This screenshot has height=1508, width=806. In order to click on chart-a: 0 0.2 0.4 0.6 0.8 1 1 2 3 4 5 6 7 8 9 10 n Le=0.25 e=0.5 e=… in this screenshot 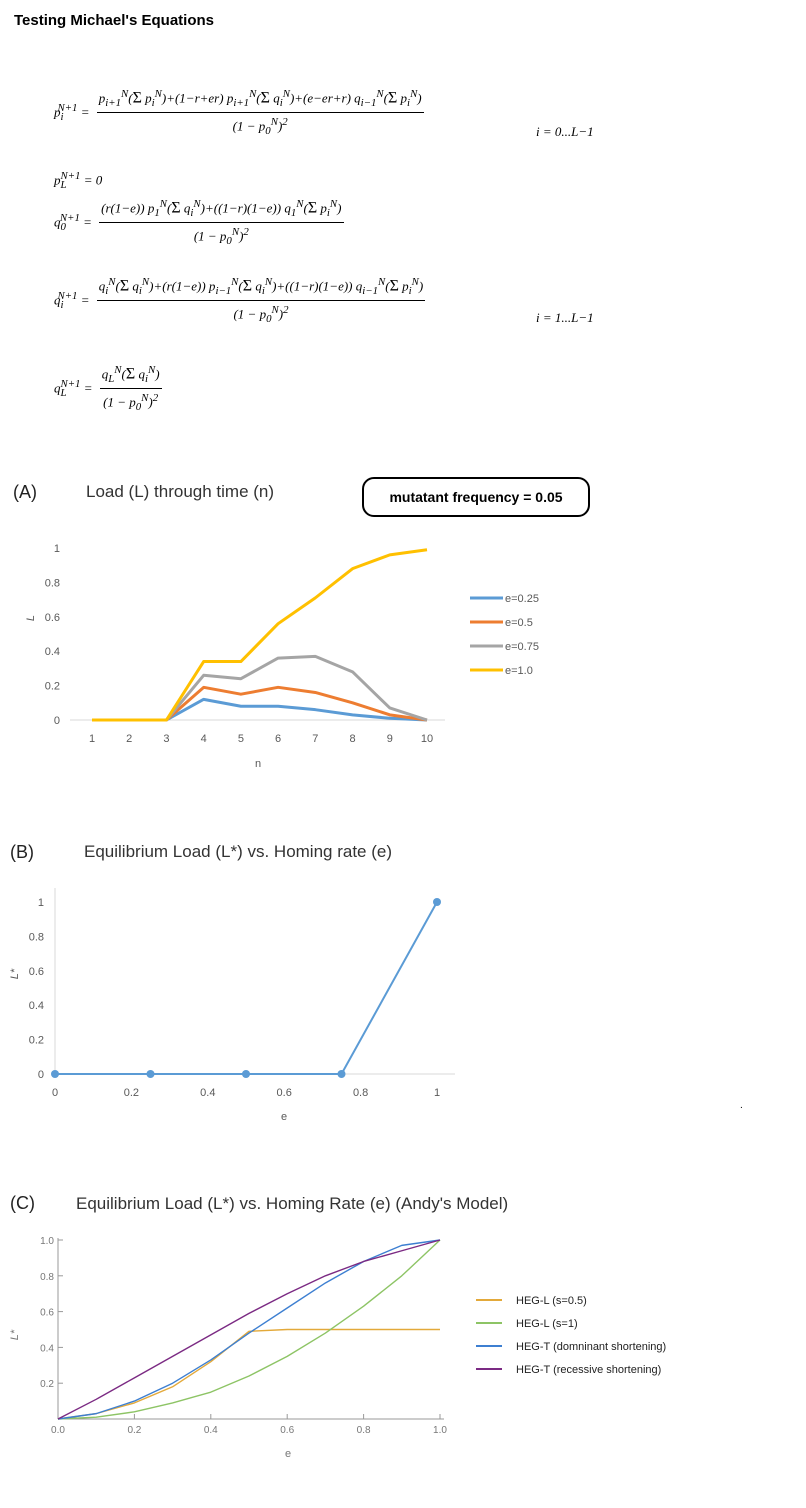, I will do `click(282, 656)`.